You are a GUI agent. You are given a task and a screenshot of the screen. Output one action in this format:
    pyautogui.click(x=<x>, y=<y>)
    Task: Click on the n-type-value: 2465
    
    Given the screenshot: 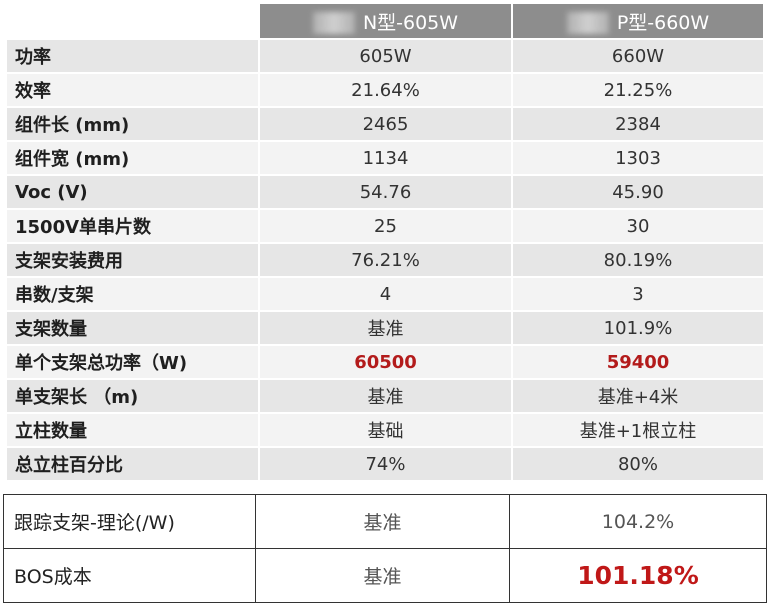 What is the action you would take?
    pyautogui.click(x=386, y=124)
    